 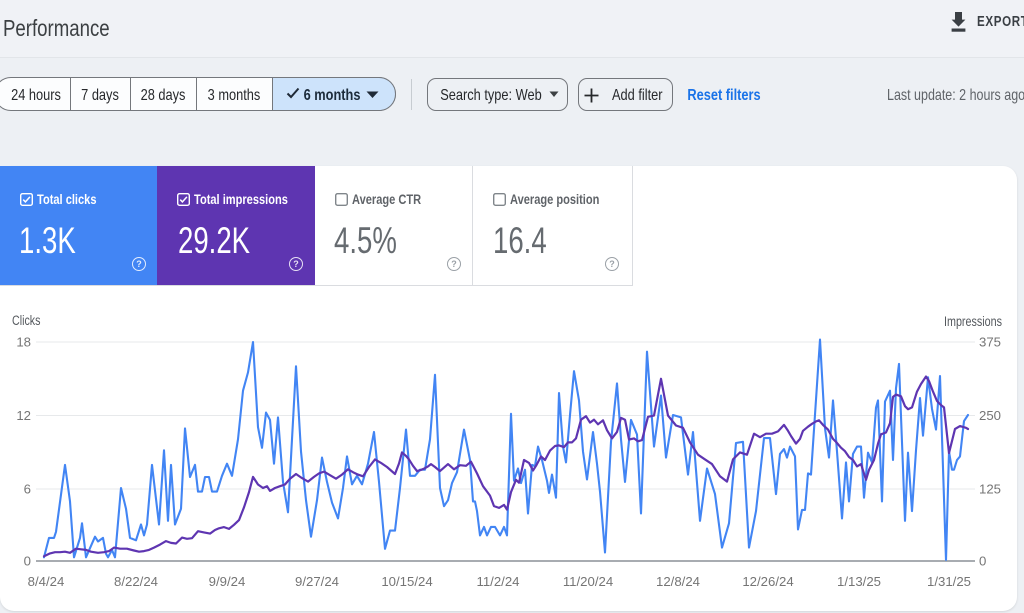 What do you see at coordinates (973, 321) in the screenshot?
I see `svg-text: Impressions` at bounding box center [973, 321].